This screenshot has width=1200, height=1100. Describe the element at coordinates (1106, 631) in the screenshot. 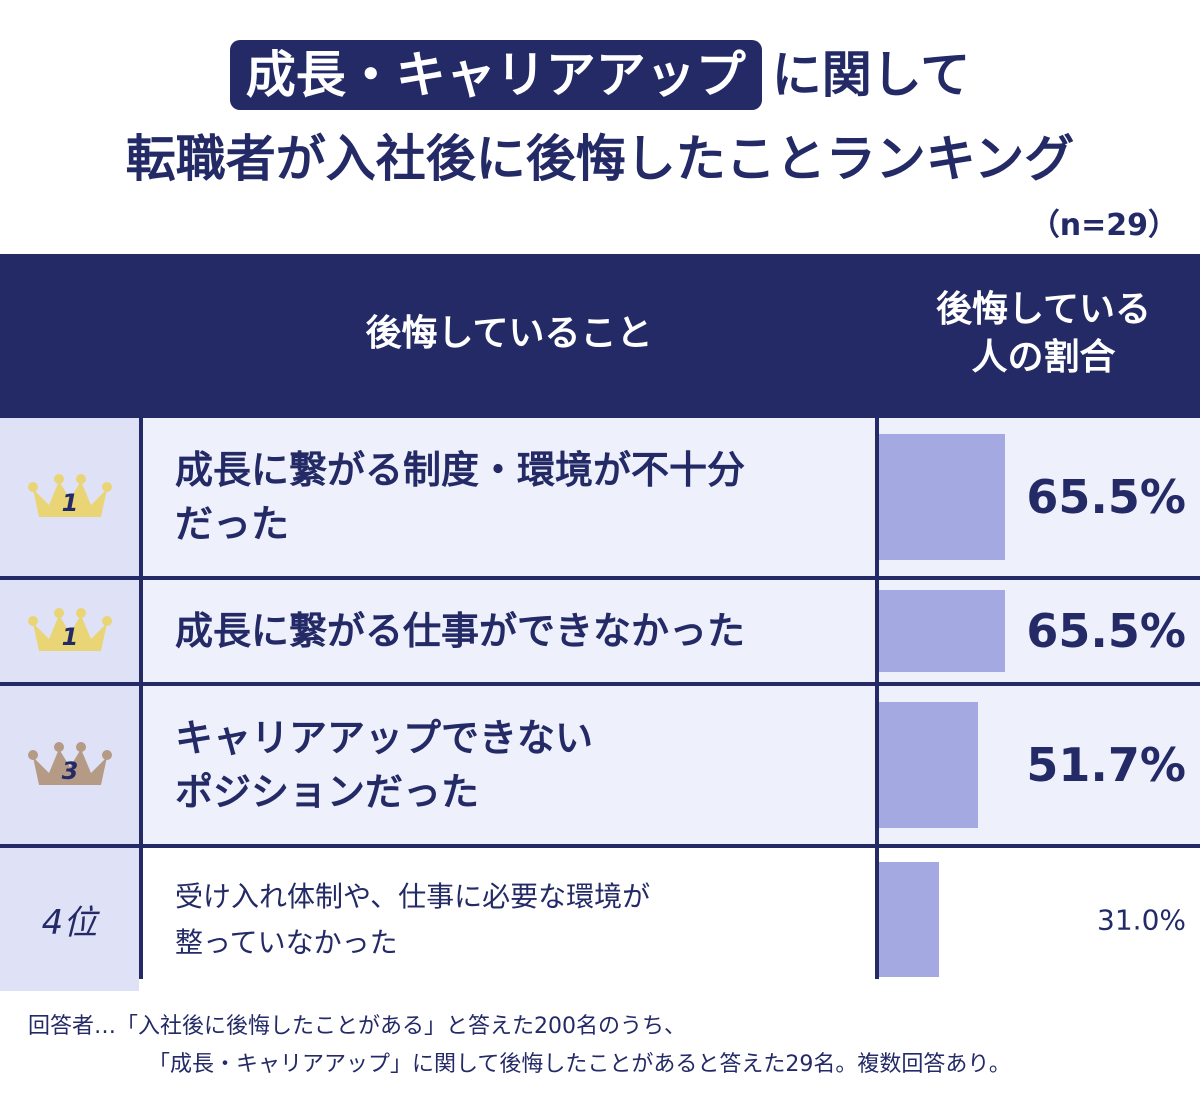

I see `value-label-2: 65.5%` at that location.